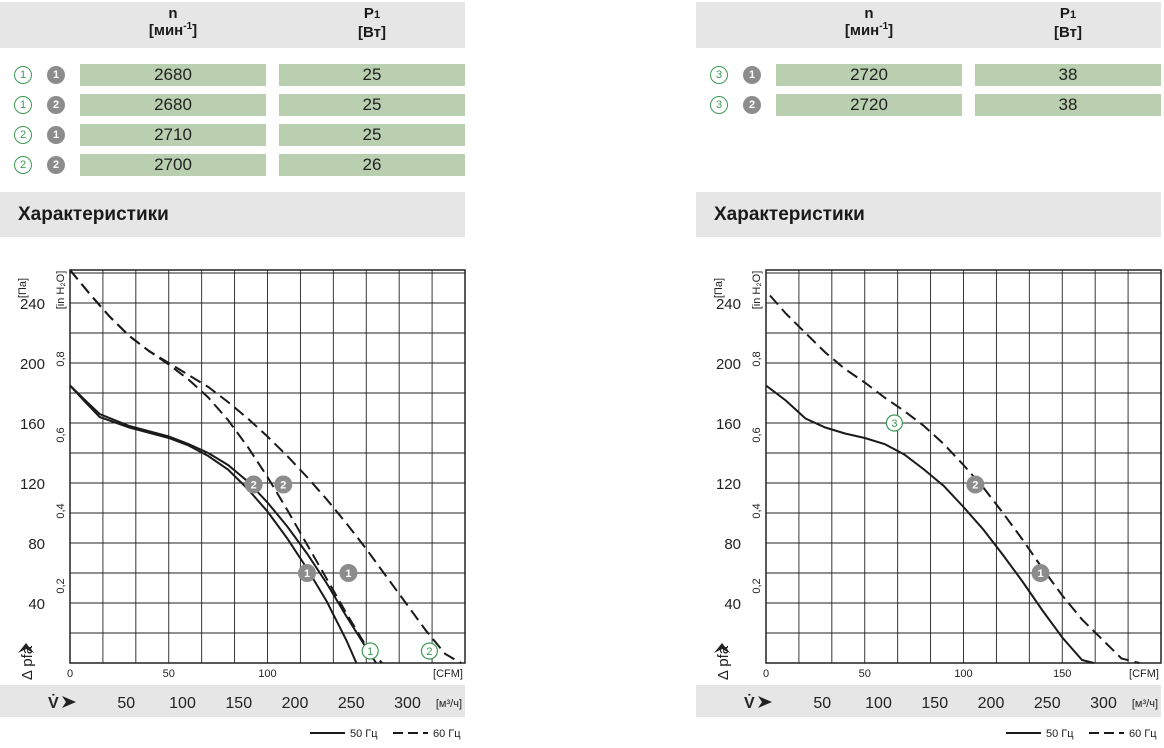 The image size is (1164, 748). What do you see at coordinates (1143, 734) in the screenshot?
I see `legend-dashed-label: 60 Гц` at bounding box center [1143, 734].